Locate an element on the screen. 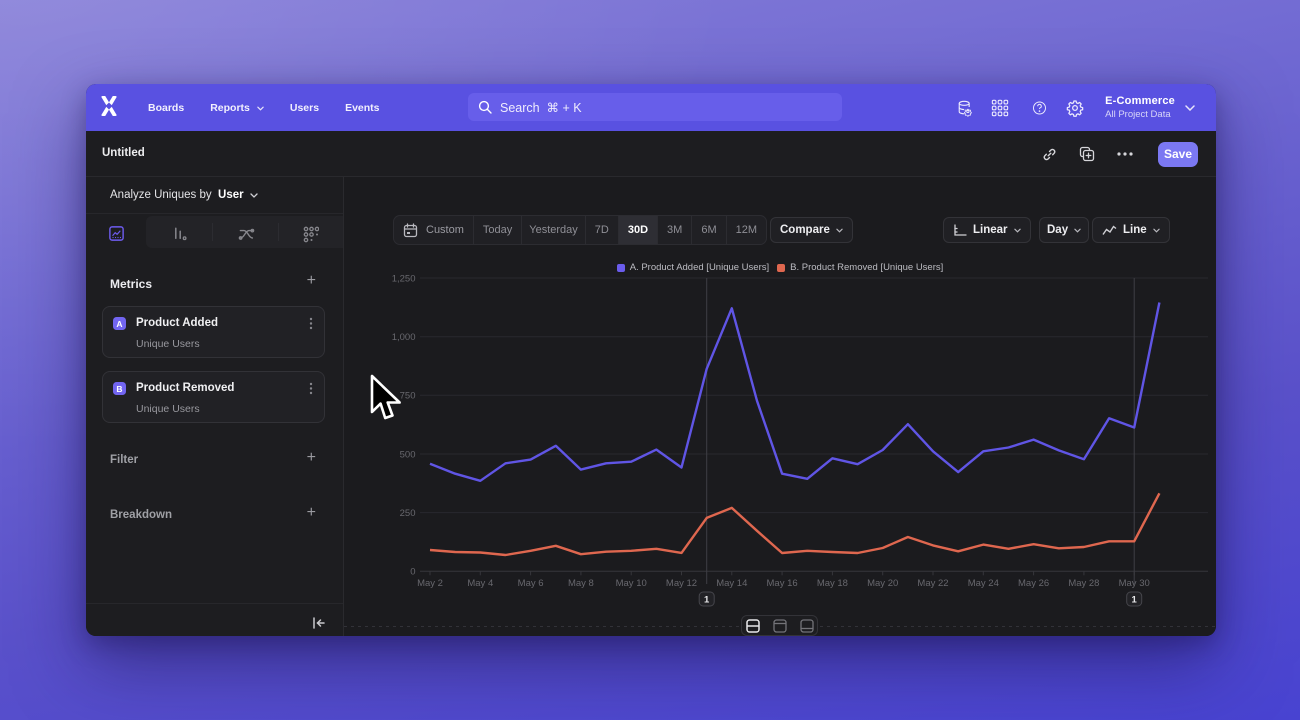  svg-text: May 4 is located at coordinates (480, 583).